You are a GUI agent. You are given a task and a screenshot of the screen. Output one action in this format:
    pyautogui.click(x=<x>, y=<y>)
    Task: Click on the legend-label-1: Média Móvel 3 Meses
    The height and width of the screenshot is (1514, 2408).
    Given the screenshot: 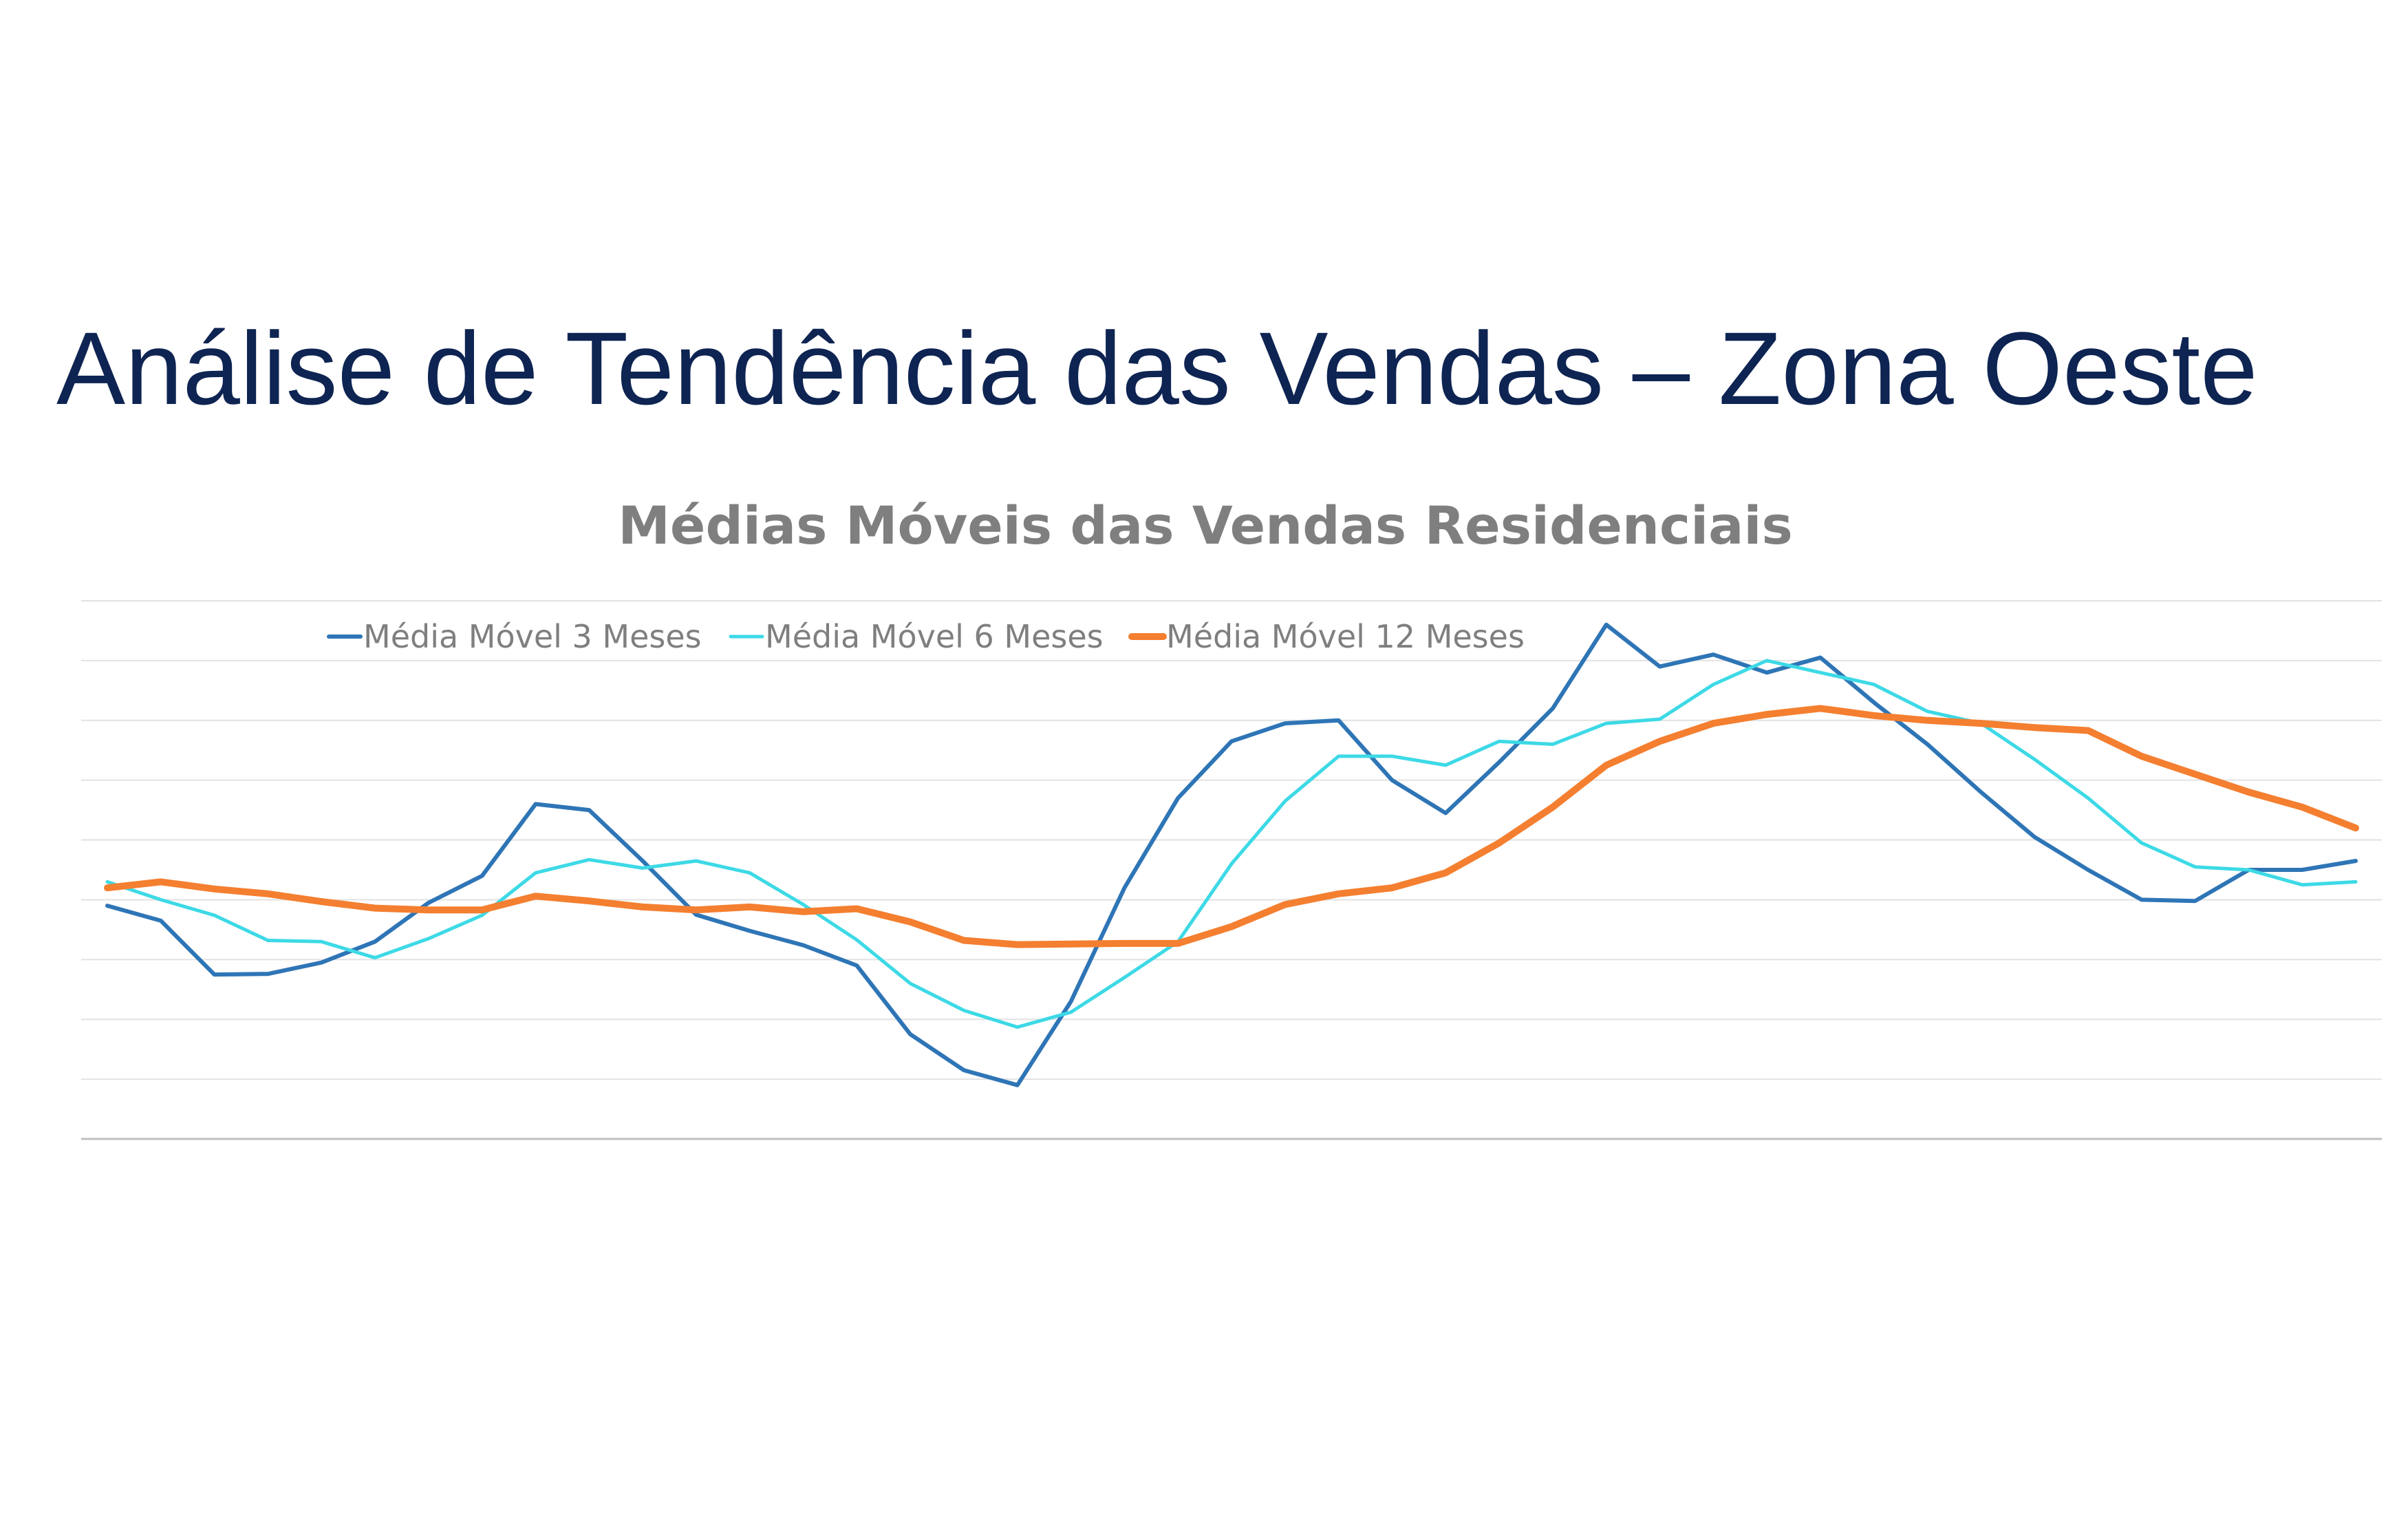 What is the action you would take?
    pyautogui.click(x=532, y=636)
    